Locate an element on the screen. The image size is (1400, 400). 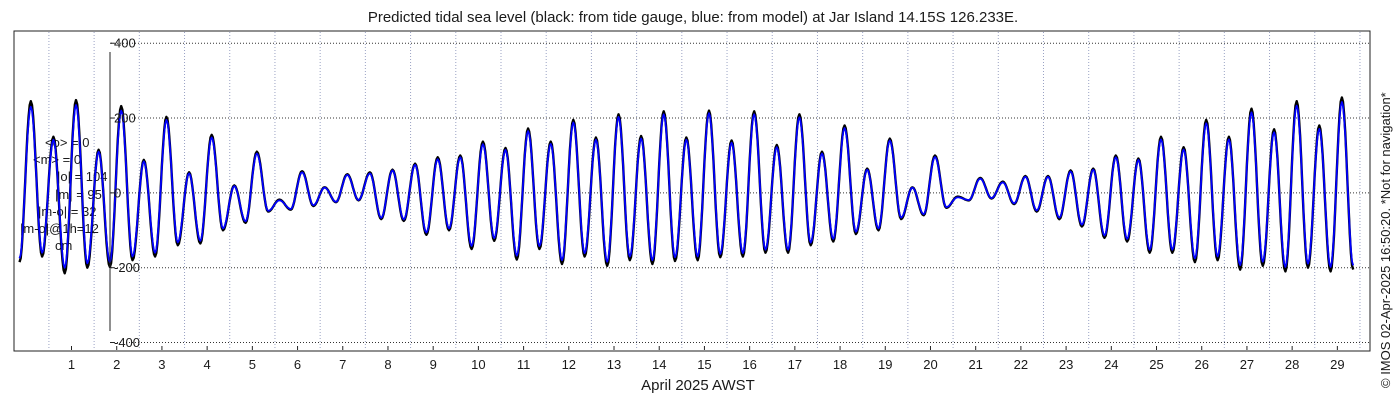
y-tick-label: 0 is located at coordinates (117, 192).